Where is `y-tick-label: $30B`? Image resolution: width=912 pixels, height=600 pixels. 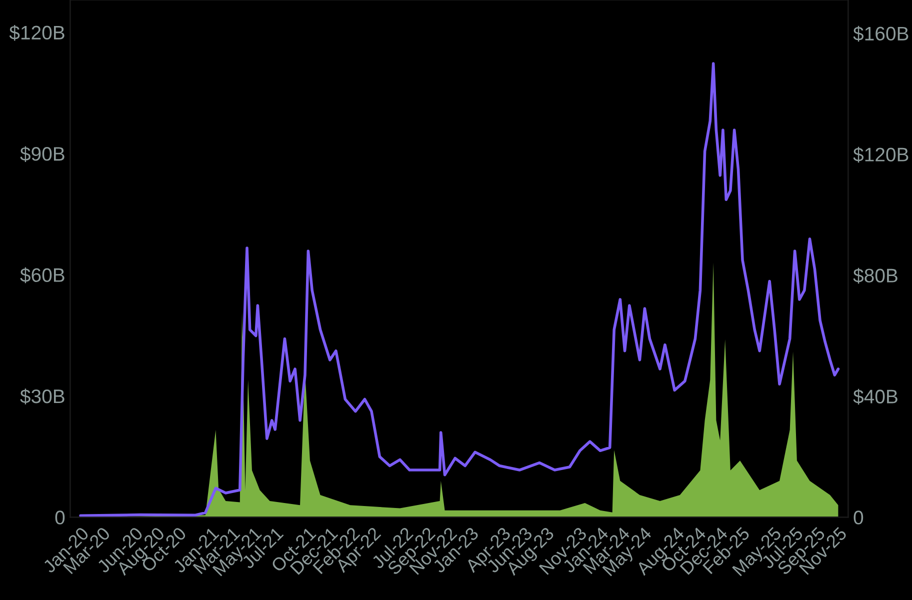 y-tick-label: $30B is located at coordinates (42, 396).